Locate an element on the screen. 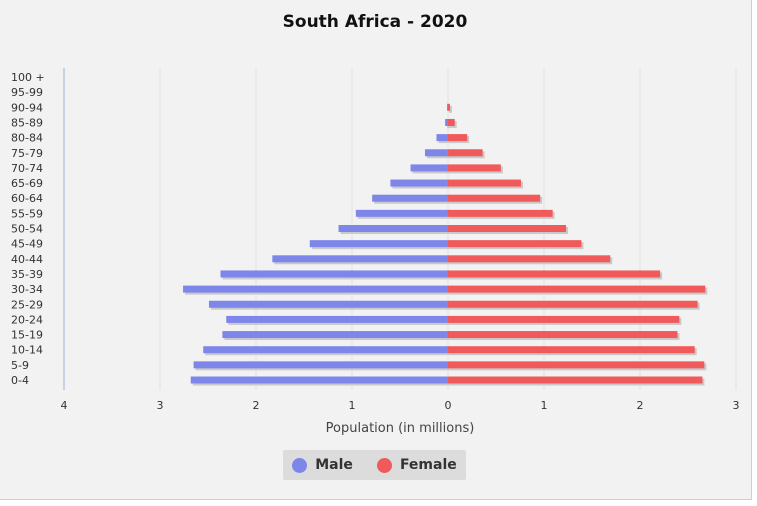  age-label: 100 + is located at coordinates (28, 77).